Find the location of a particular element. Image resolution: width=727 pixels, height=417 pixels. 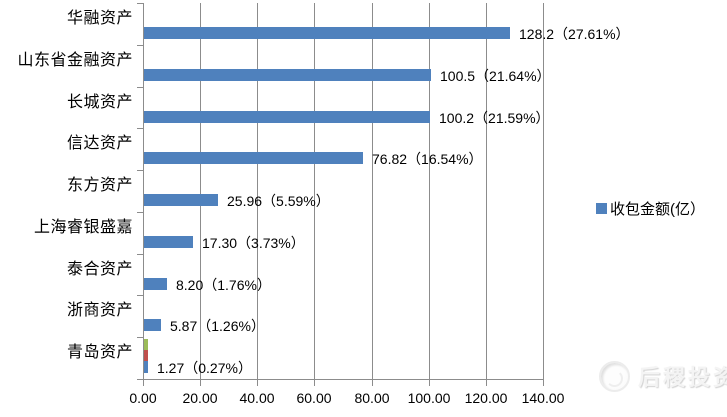

category-label: 泰合资产 is located at coordinates (99, 269).